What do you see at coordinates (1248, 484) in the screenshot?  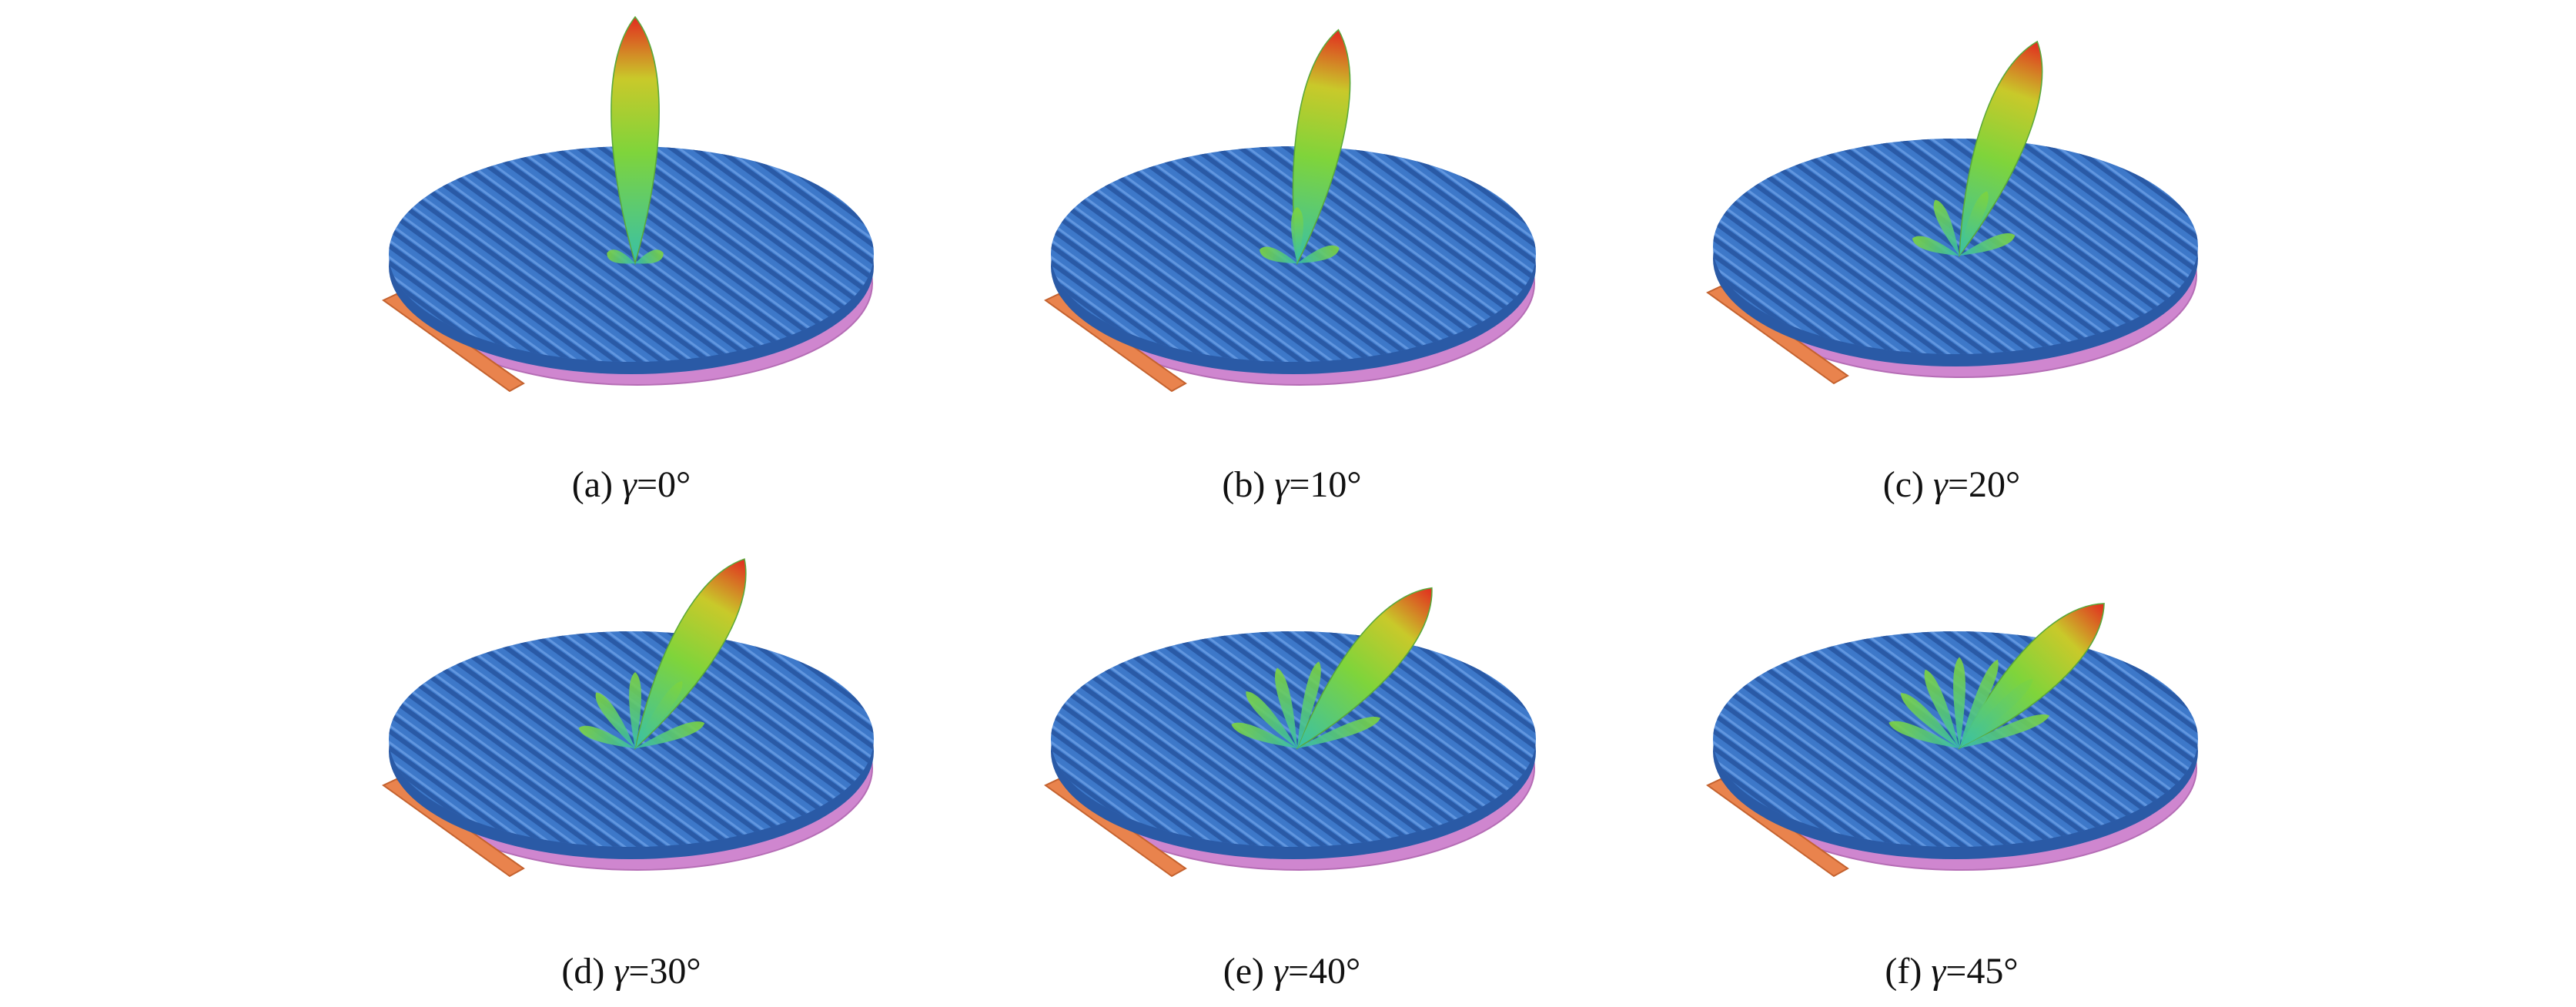 I see `caption-b-label: (b)` at bounding box center [1248, 484].